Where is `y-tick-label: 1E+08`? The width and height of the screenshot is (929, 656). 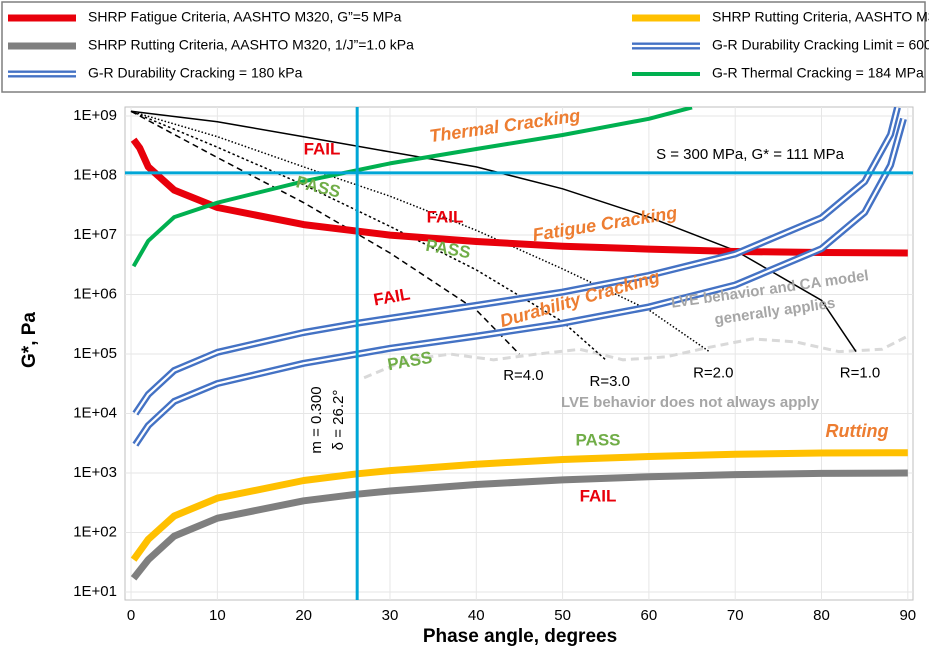
y-tick-label: 1E+08 is located at coordinates (95, 175).